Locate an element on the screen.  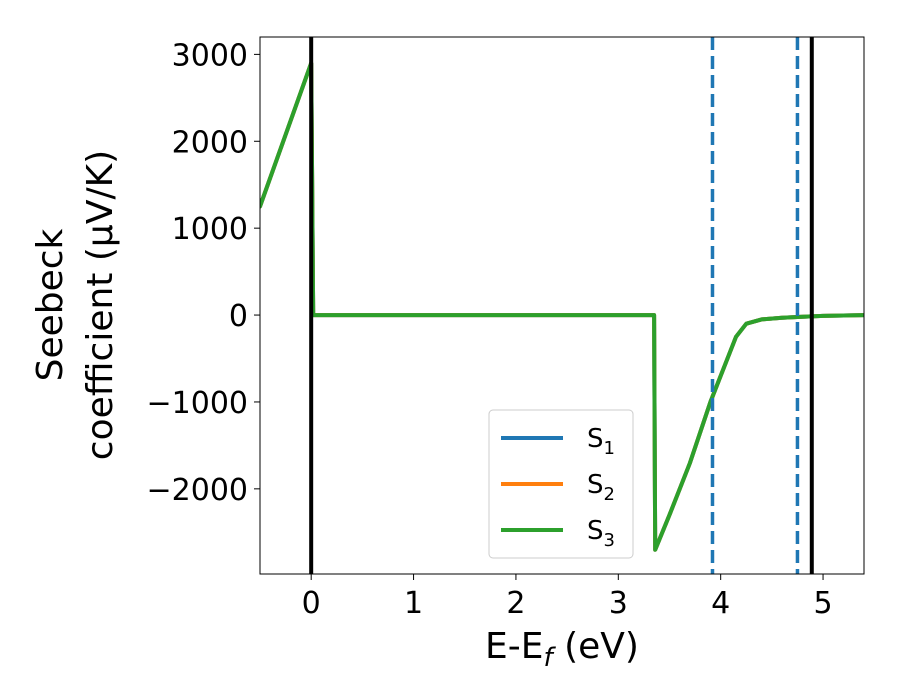
y-tick-label: −2000 is located at coordinates (197, 490).